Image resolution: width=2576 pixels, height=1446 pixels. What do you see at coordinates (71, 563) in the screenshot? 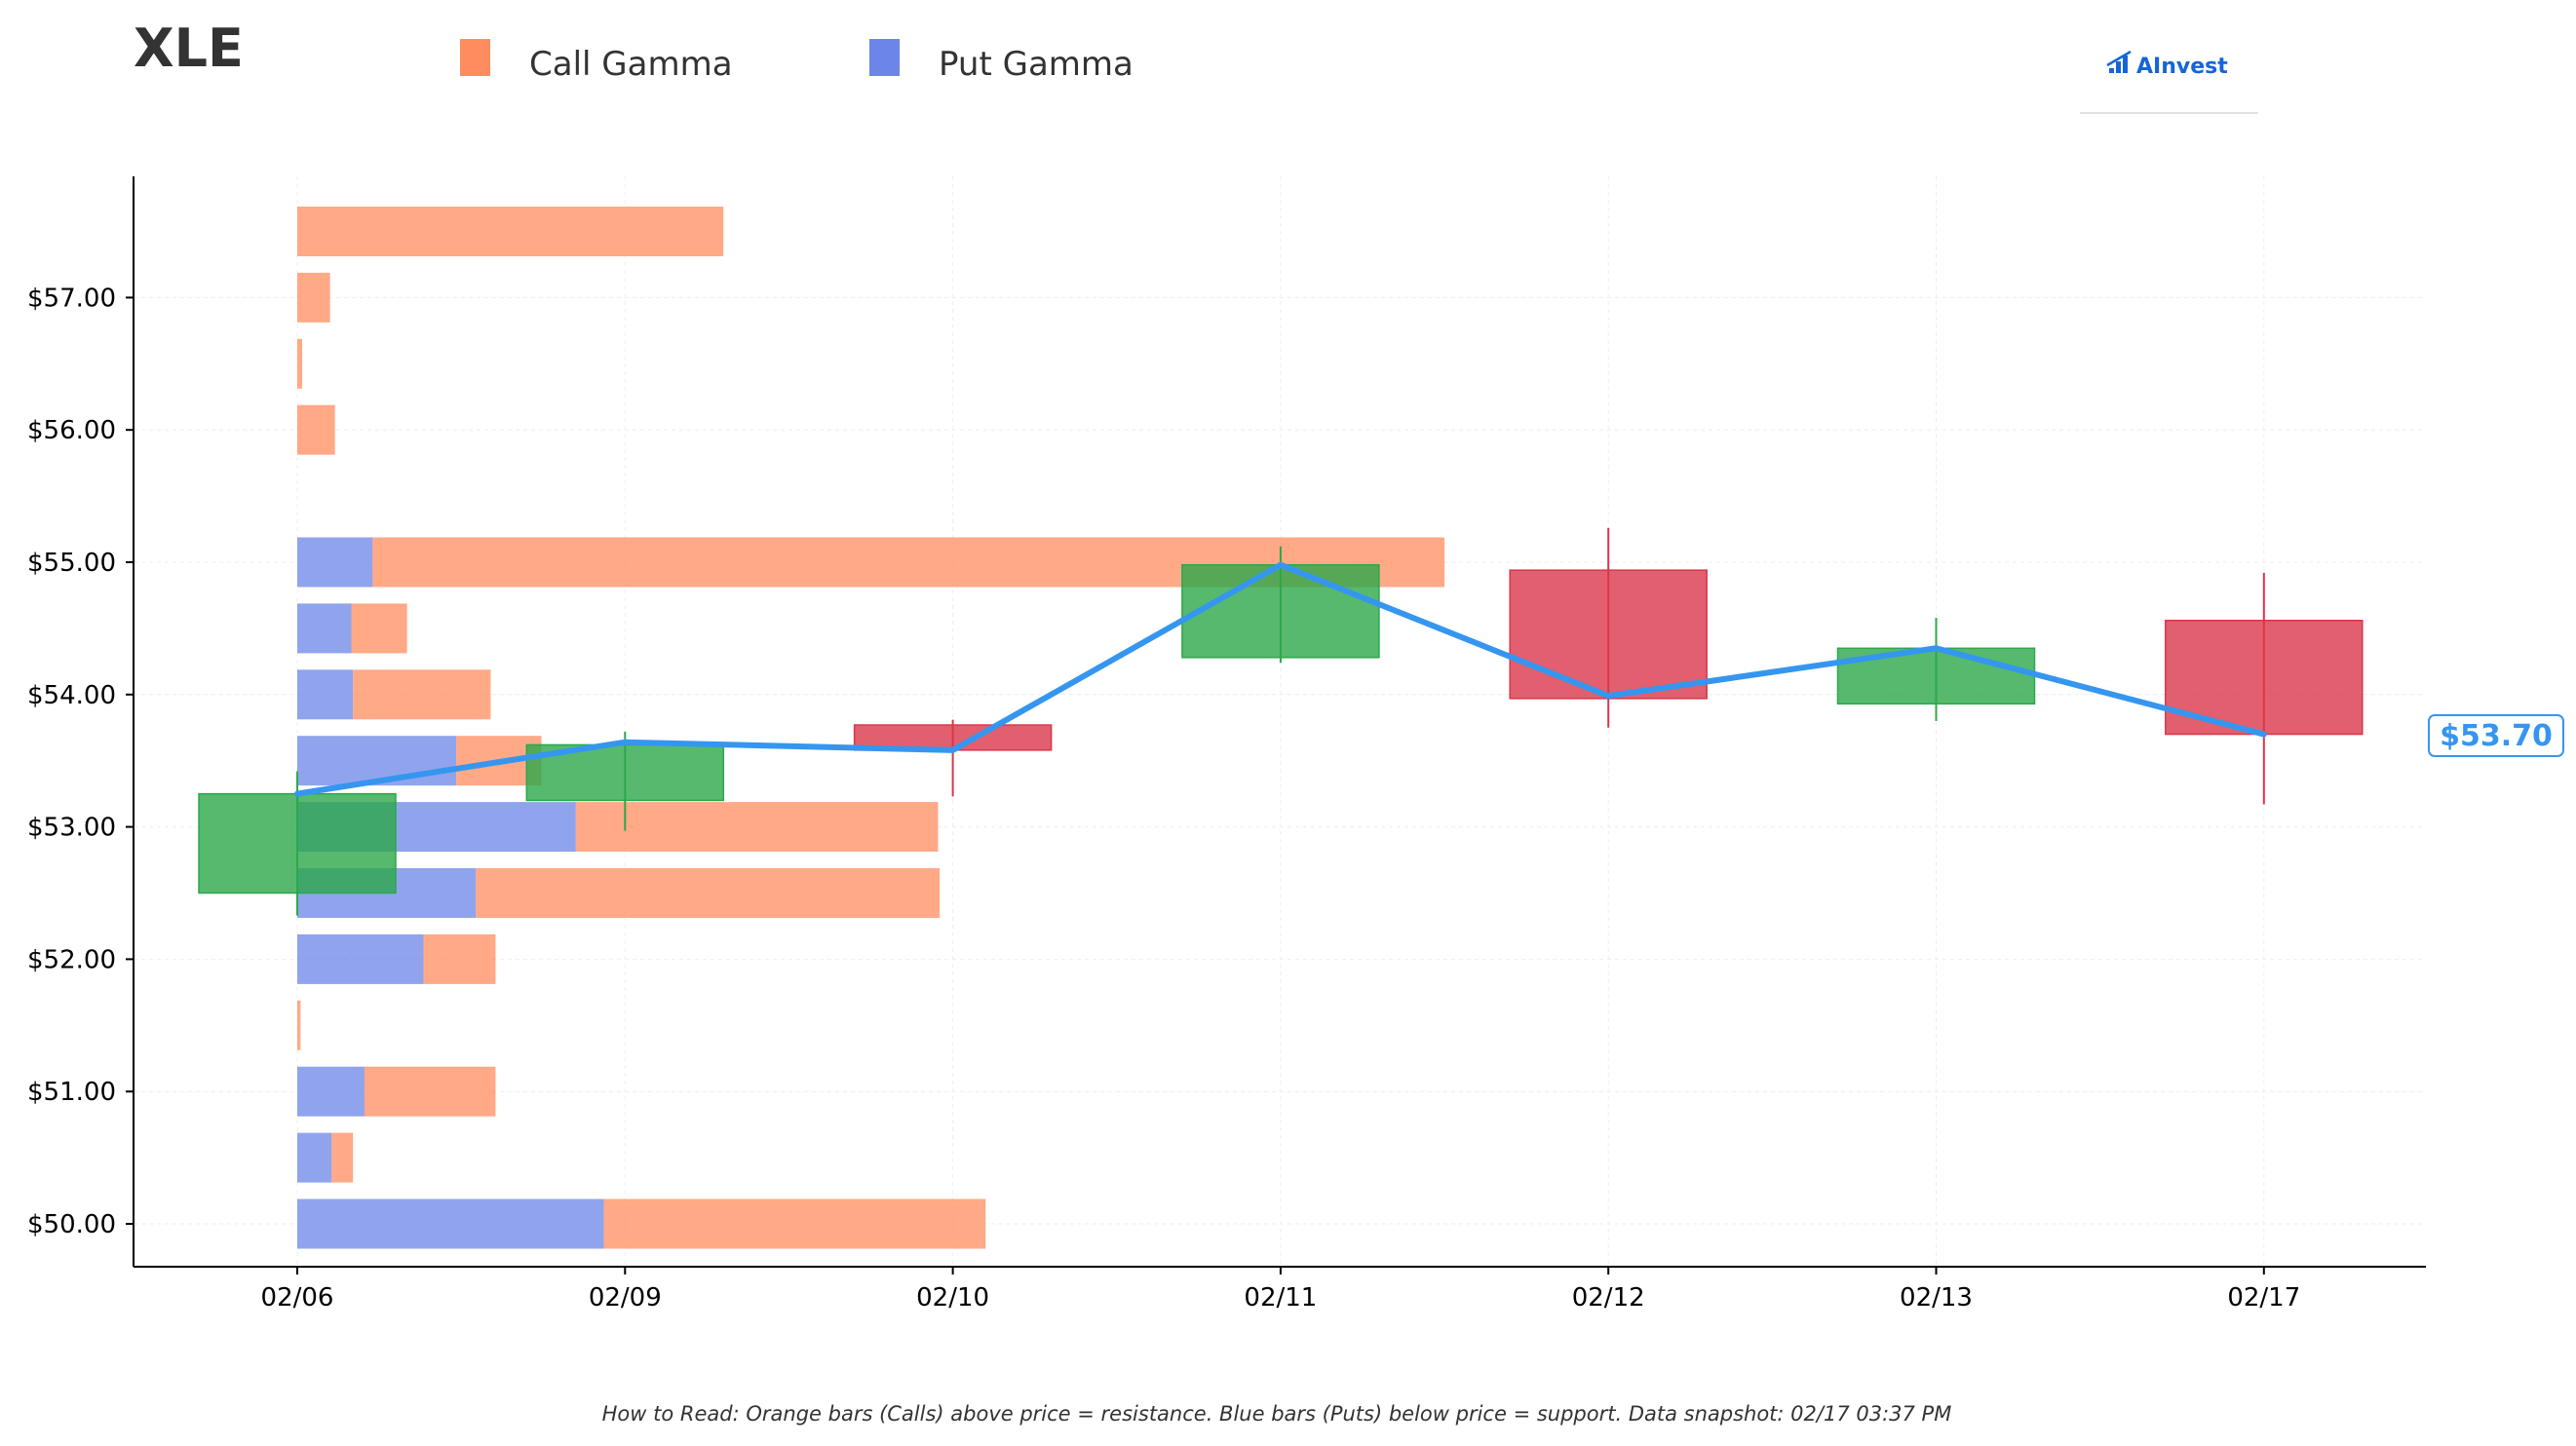
I see `y-tick-label-5: $55.00` at bounding box center [71, 563].